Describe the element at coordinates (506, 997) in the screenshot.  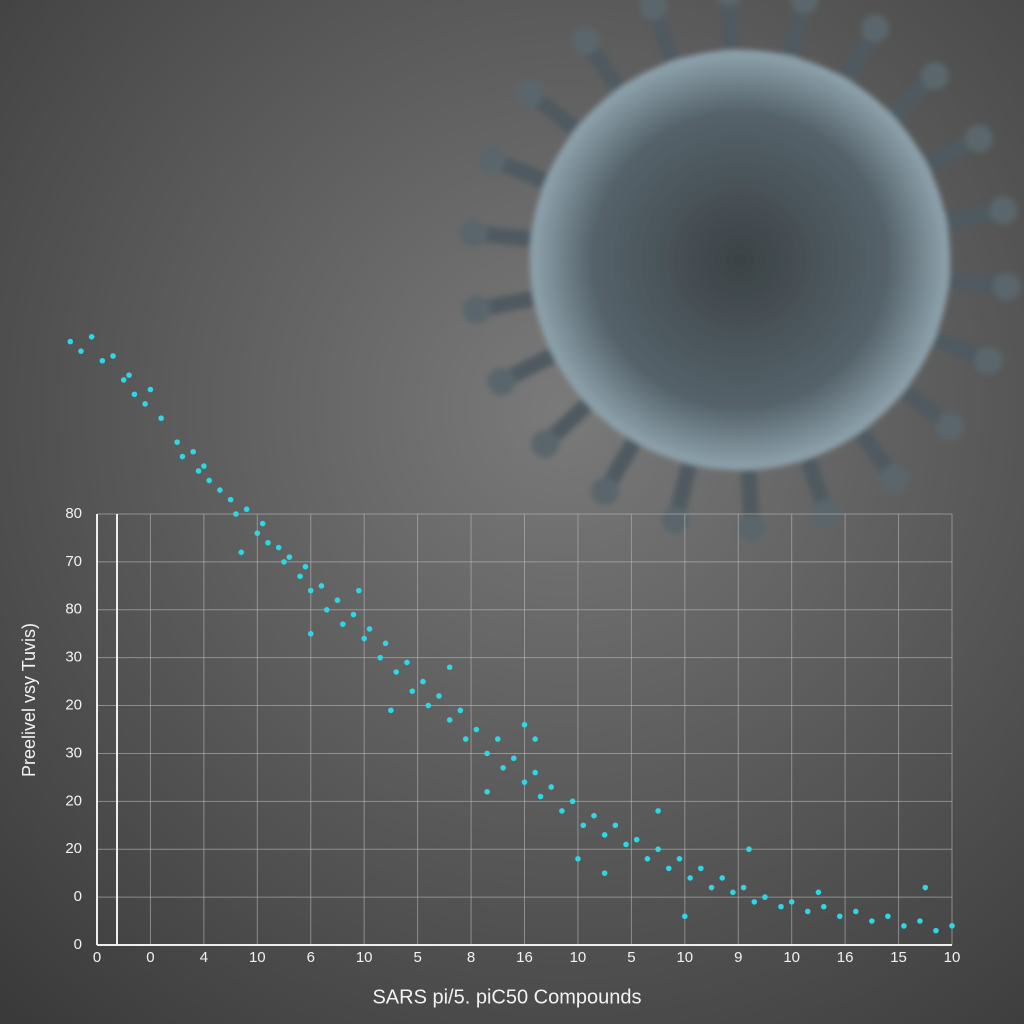
I see `x-axis-label: SARS pi/5. piC50 Compounds` at that location.